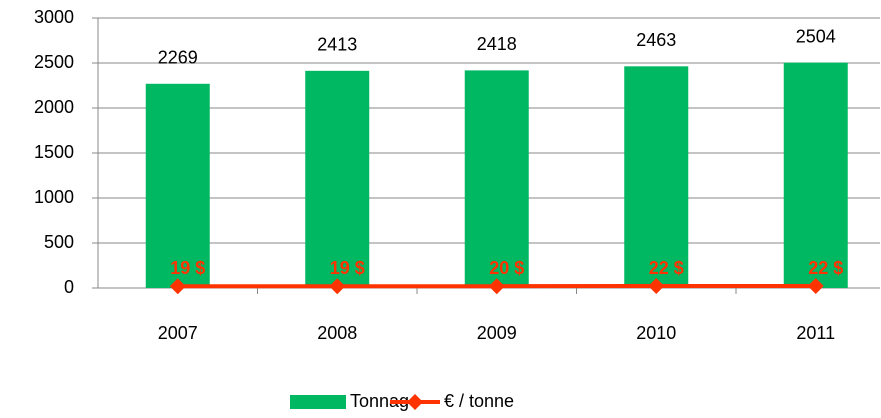 This screenshot has width=881, height=418. Describe the element at coordinates (506, 268) in the screenshot. I see `point-label: 20 $` at that location.